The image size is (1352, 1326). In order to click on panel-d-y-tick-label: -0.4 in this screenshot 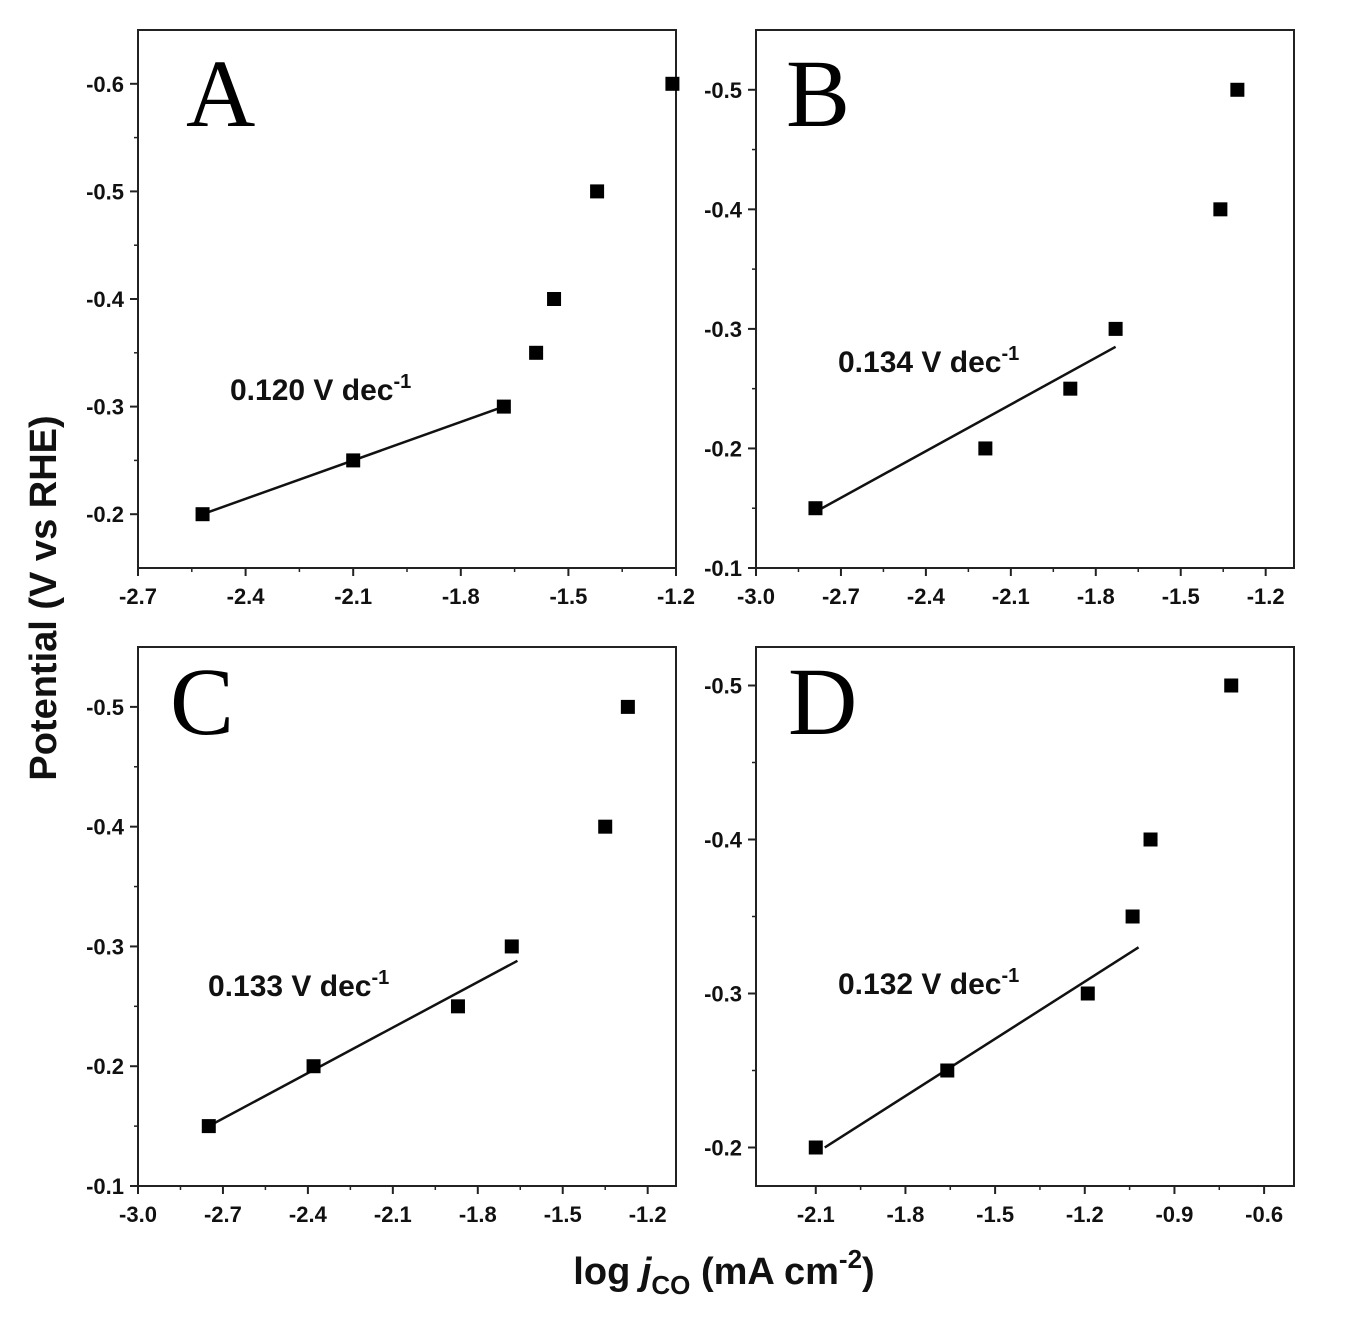, I will do `click(723, 840)`.